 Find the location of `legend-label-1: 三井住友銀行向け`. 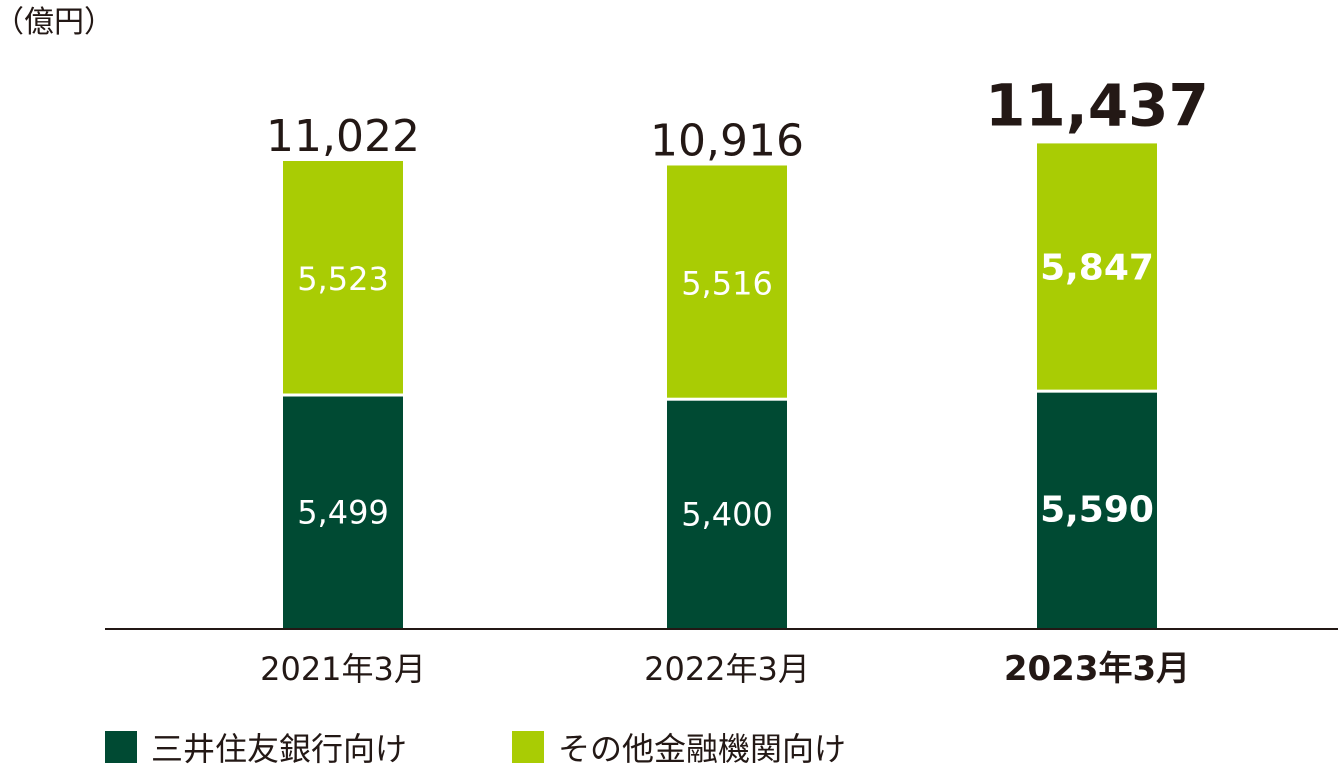

legend-label-1: 三井住友銀行向け is located at coordinates (279, 748).